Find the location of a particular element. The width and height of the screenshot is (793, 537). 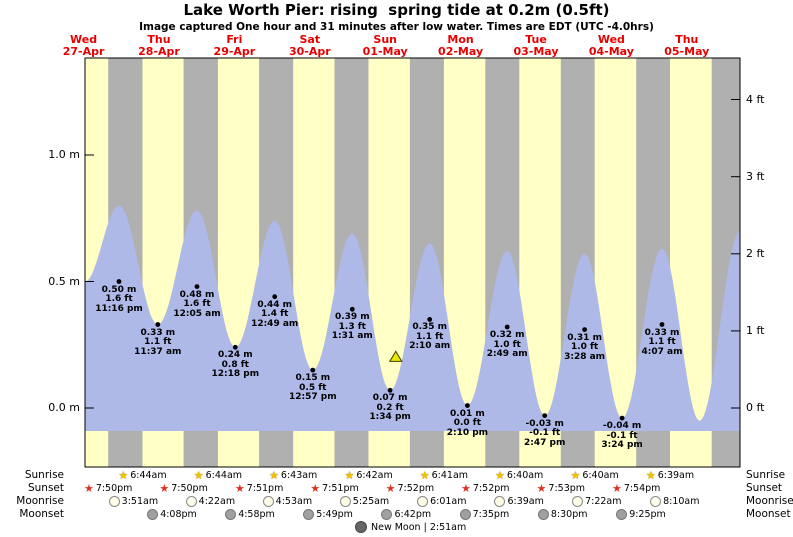

sunrise-entry: ★ 6:41am is located at coordinates (444, 475).